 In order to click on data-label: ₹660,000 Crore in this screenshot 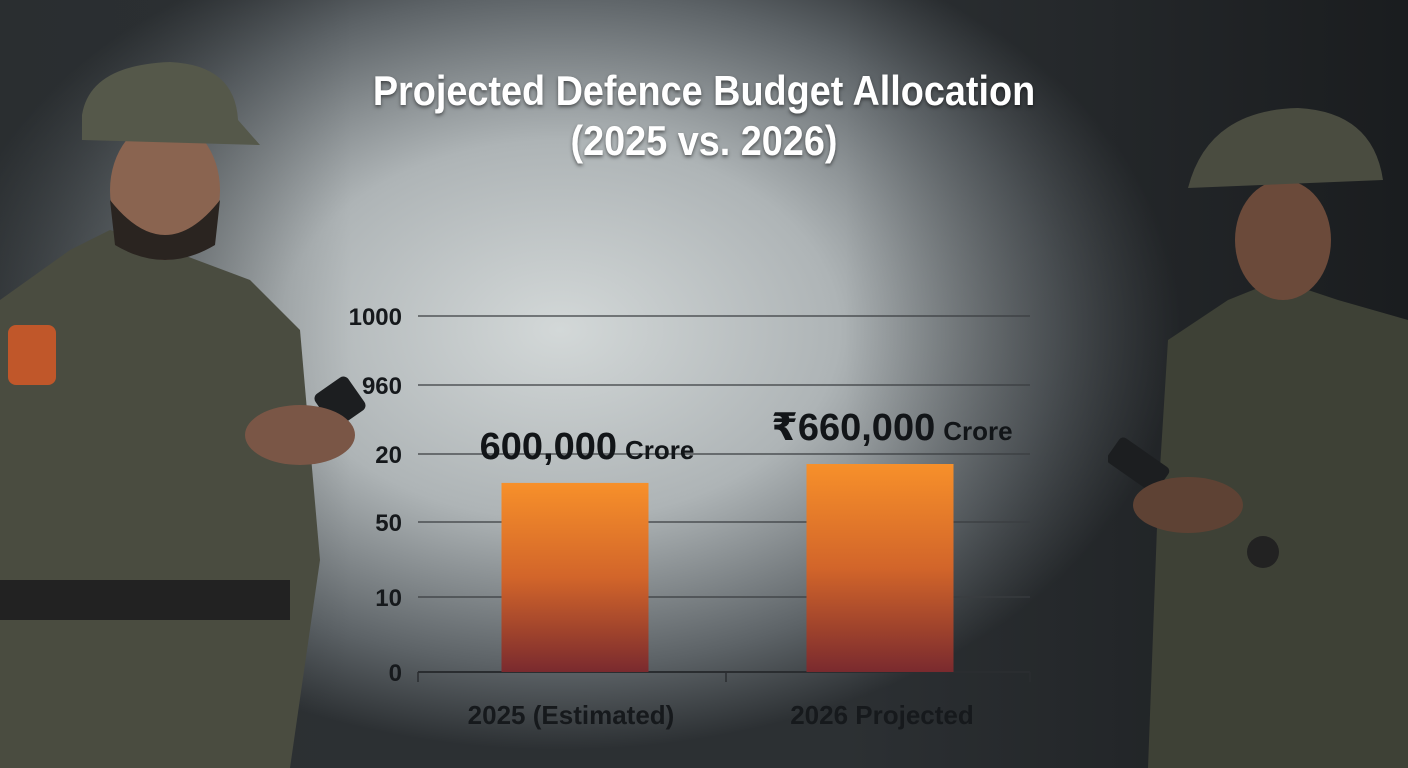, I will do `click(891, 428)`.